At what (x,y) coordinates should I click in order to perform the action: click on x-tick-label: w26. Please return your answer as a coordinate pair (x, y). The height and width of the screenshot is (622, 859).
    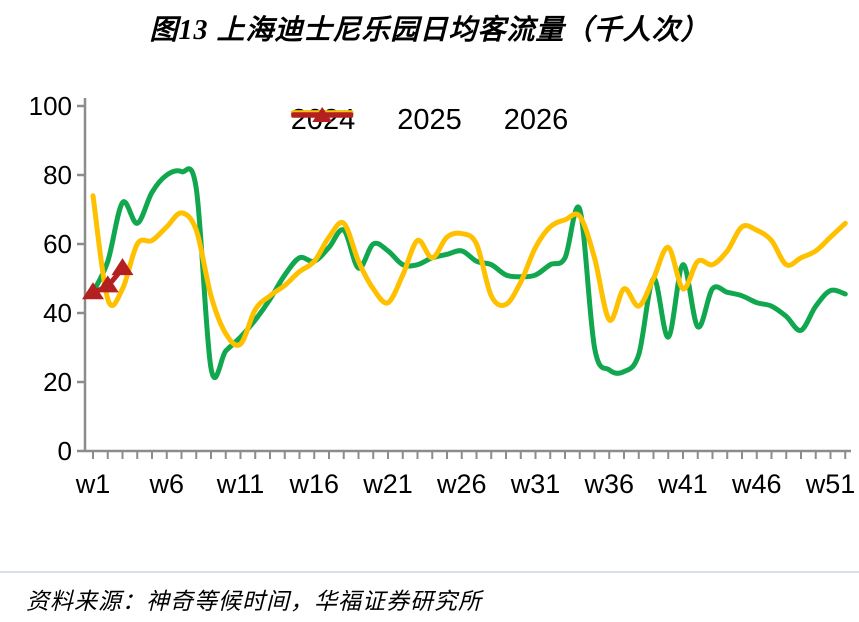
    Looking at the image, I should click on (461, 484).